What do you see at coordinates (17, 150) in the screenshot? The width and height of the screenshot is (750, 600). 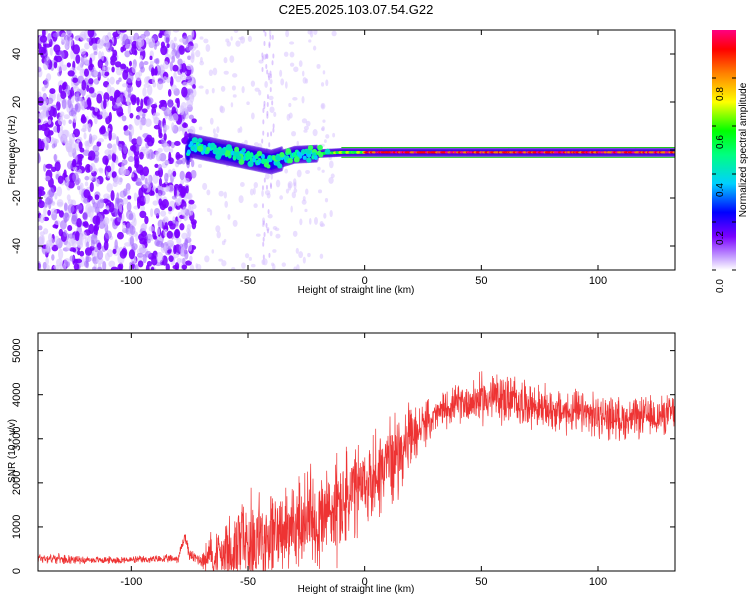 I see `heatmap-y-tick-label: 0` at bounding box center [17, 150].